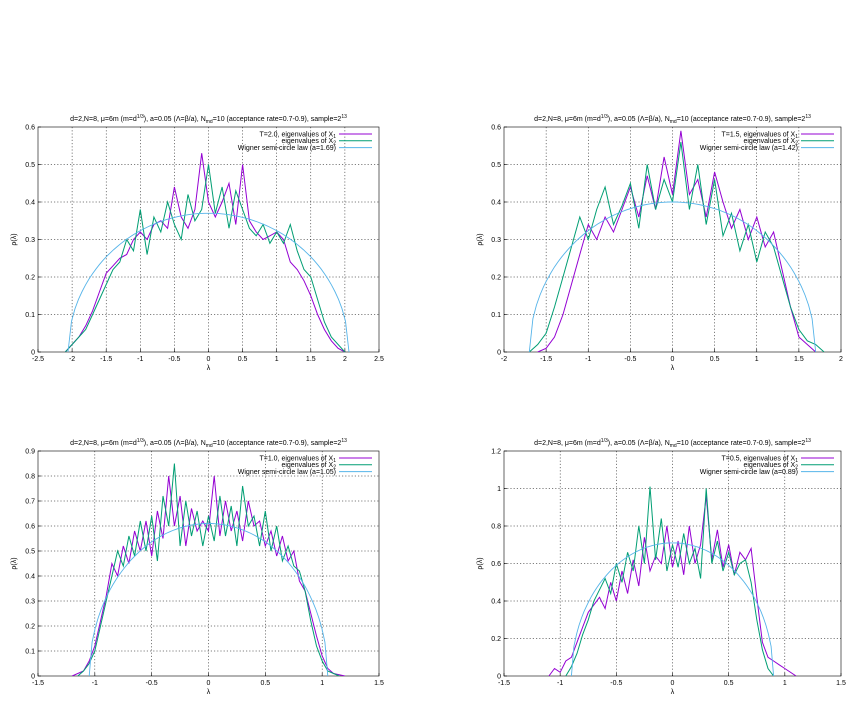 The width and height of the screenshot is (852, 704). Describe the element at coordinates (297, 459) in the screenshot. I see `legend-entry-label: T=1.0, eigenvalues of X1` at that location.